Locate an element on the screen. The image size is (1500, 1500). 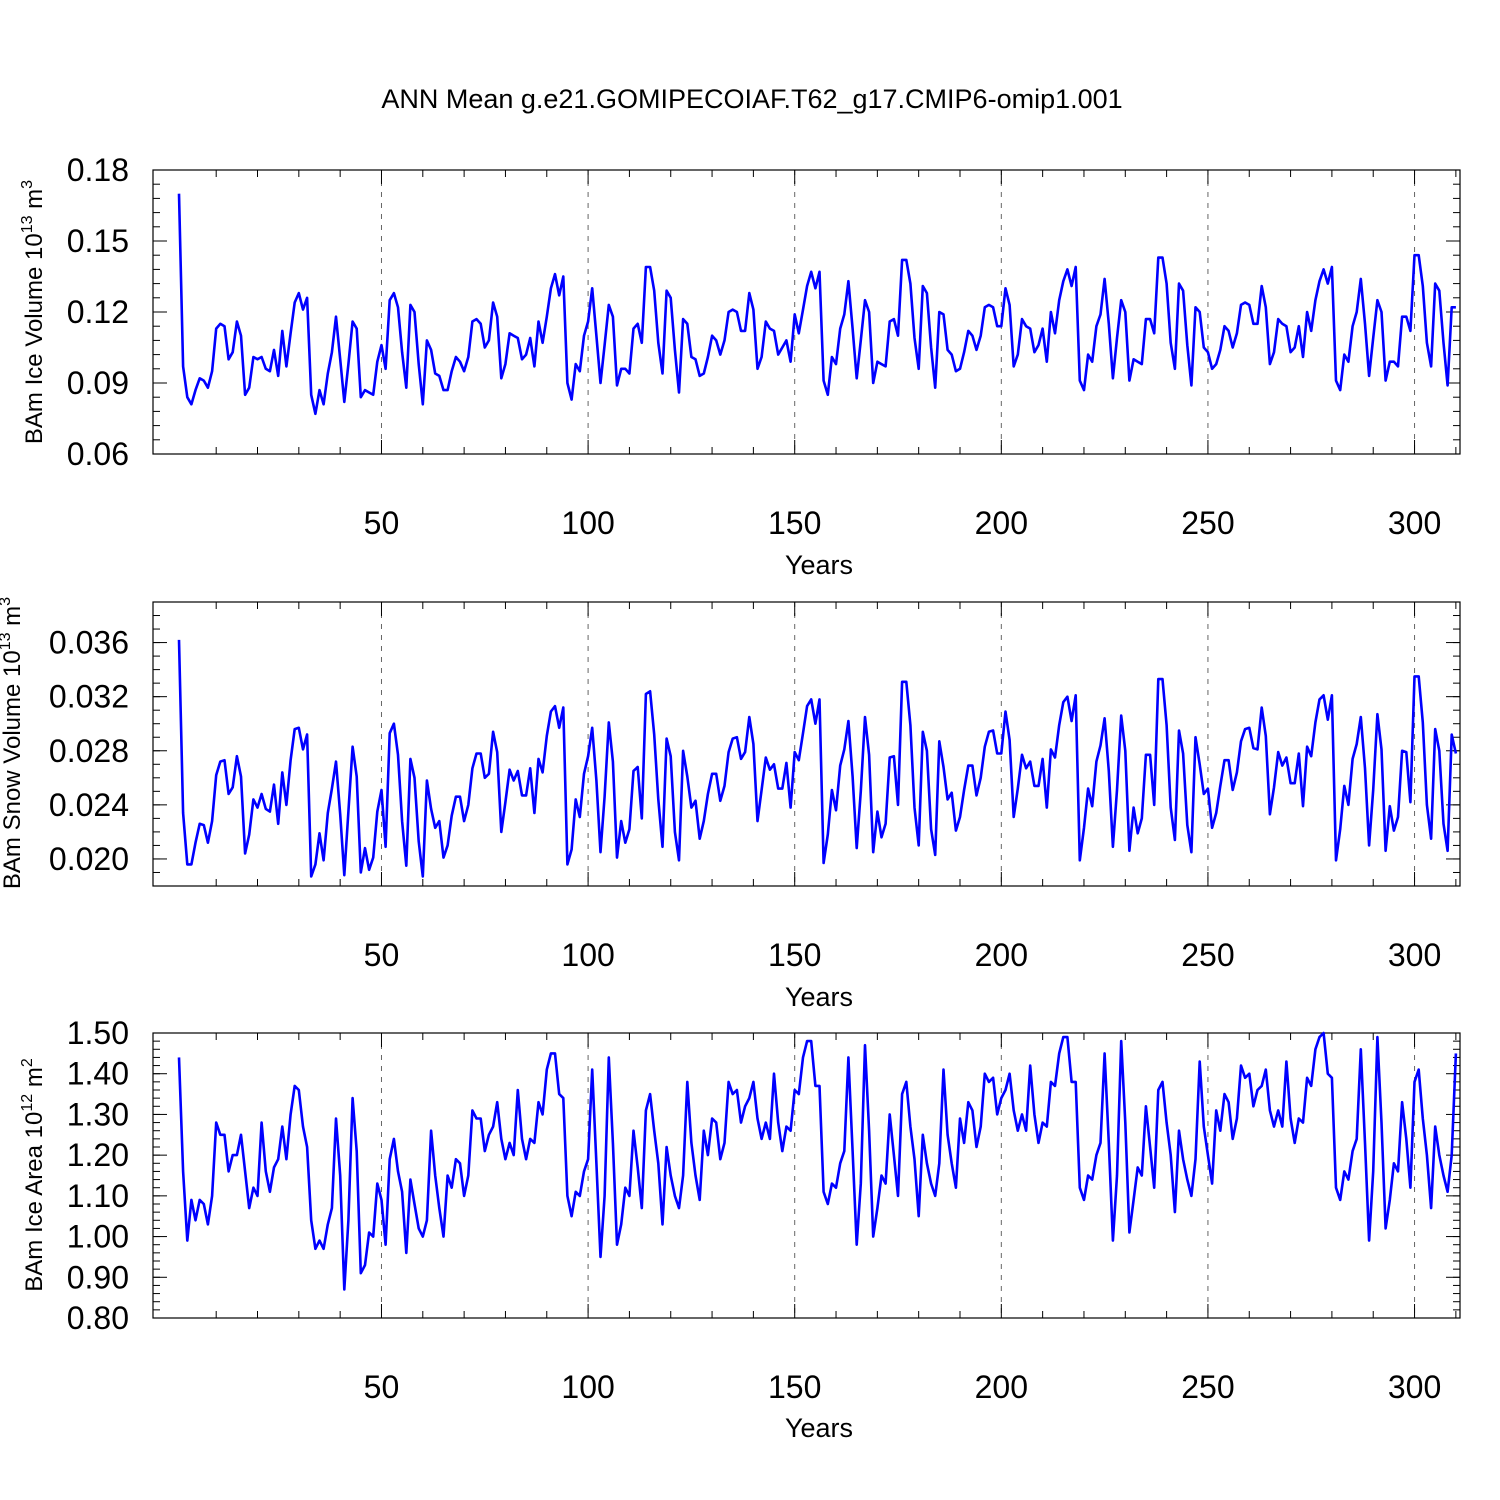
ice-area-series-line is located at coordinates (817, 1161).